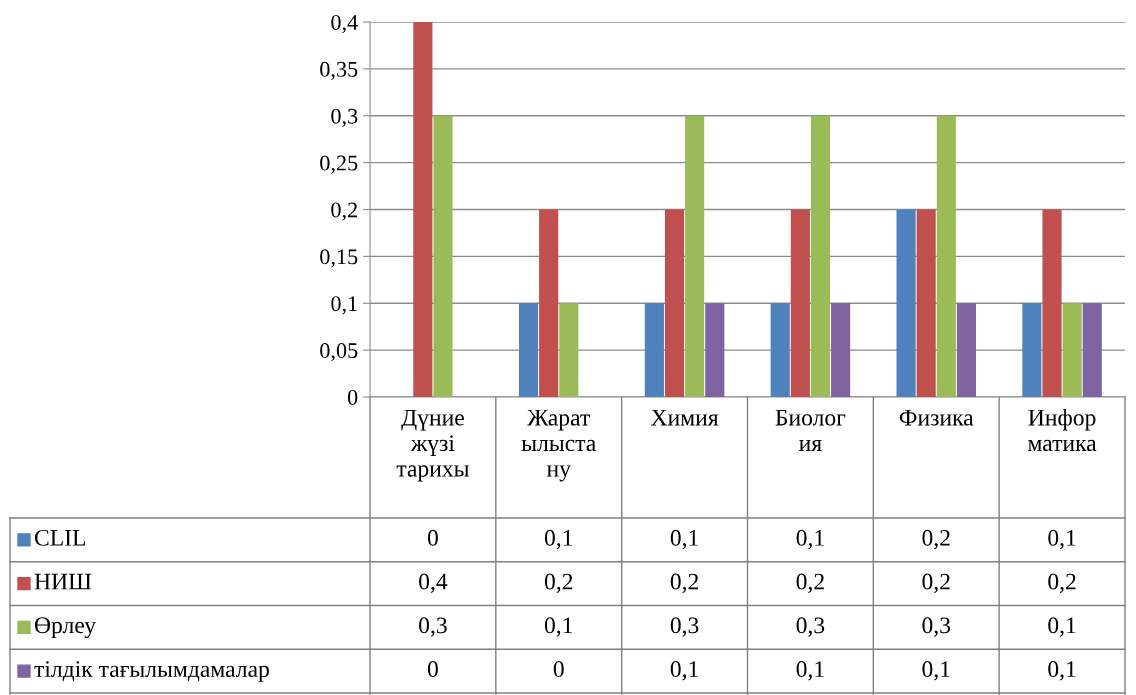 This screenshot has width=1136, height=695. I want to click on x-tick-label: Химия, so click(685, 417).